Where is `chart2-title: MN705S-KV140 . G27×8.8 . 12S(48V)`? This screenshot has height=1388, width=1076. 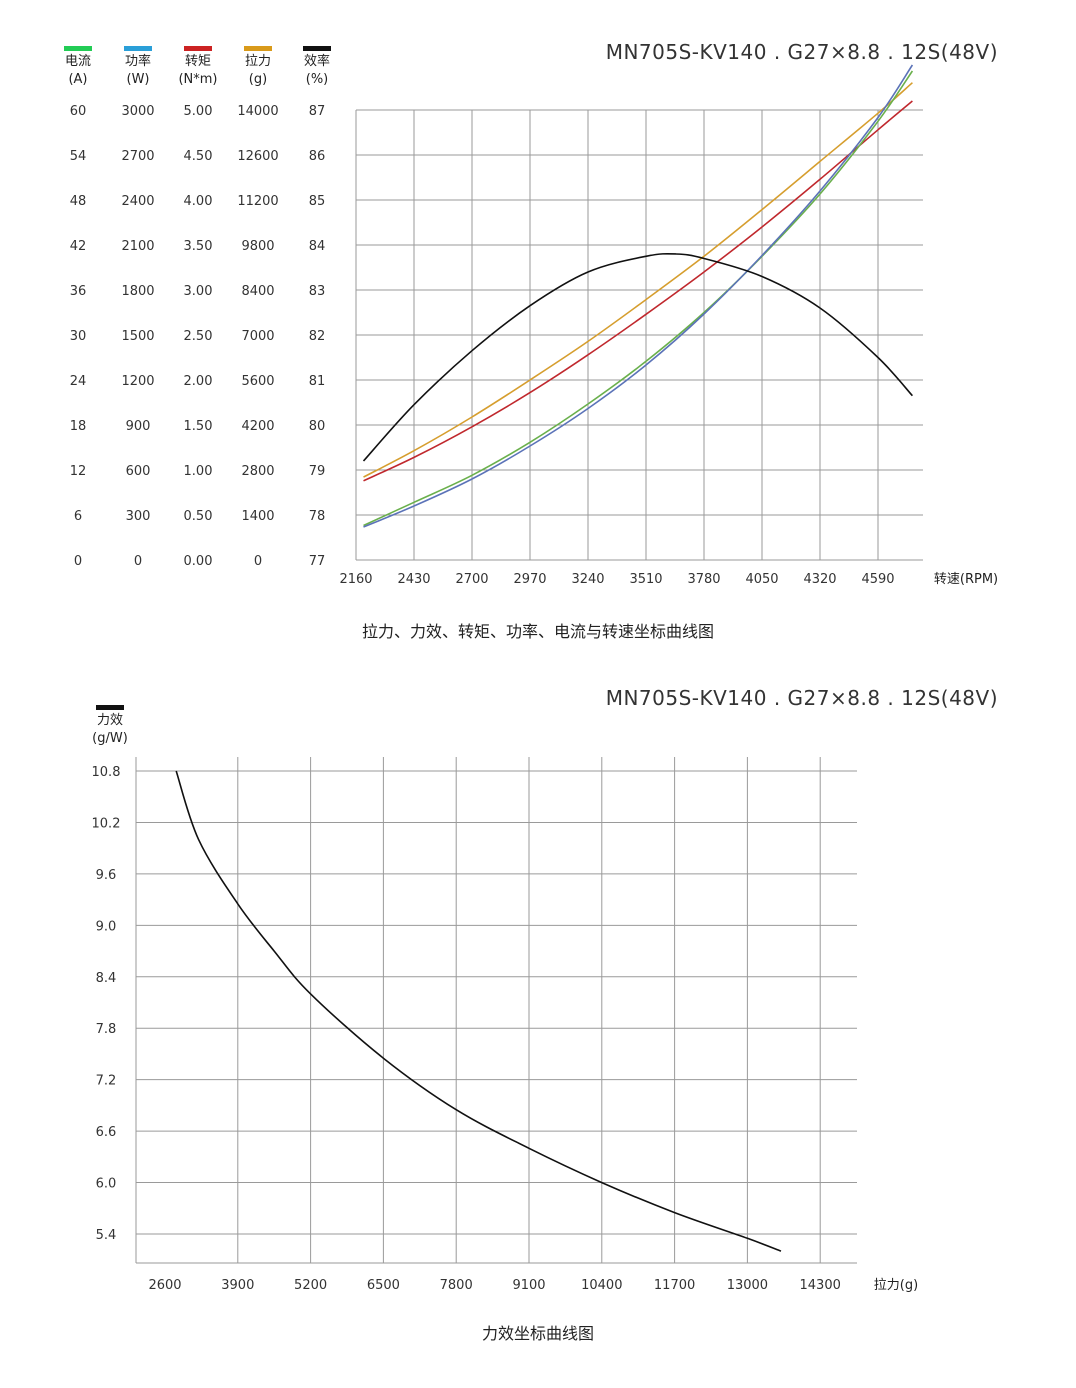
chart2-title: MN705S-KV140 . G27×8.8 . 12S(48V) is located at coordinates (801, 698).